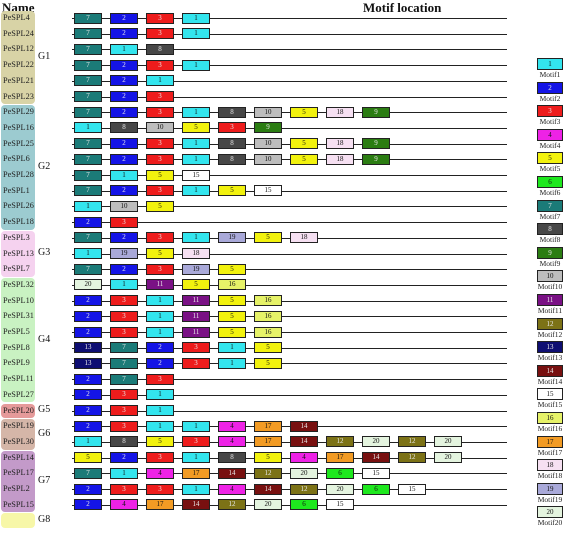 The height and width of the screenshot is (533, 567). Describe the element at coordinates (548, 428) in the screenshot. I see `legend-label: Motif16` at that location.